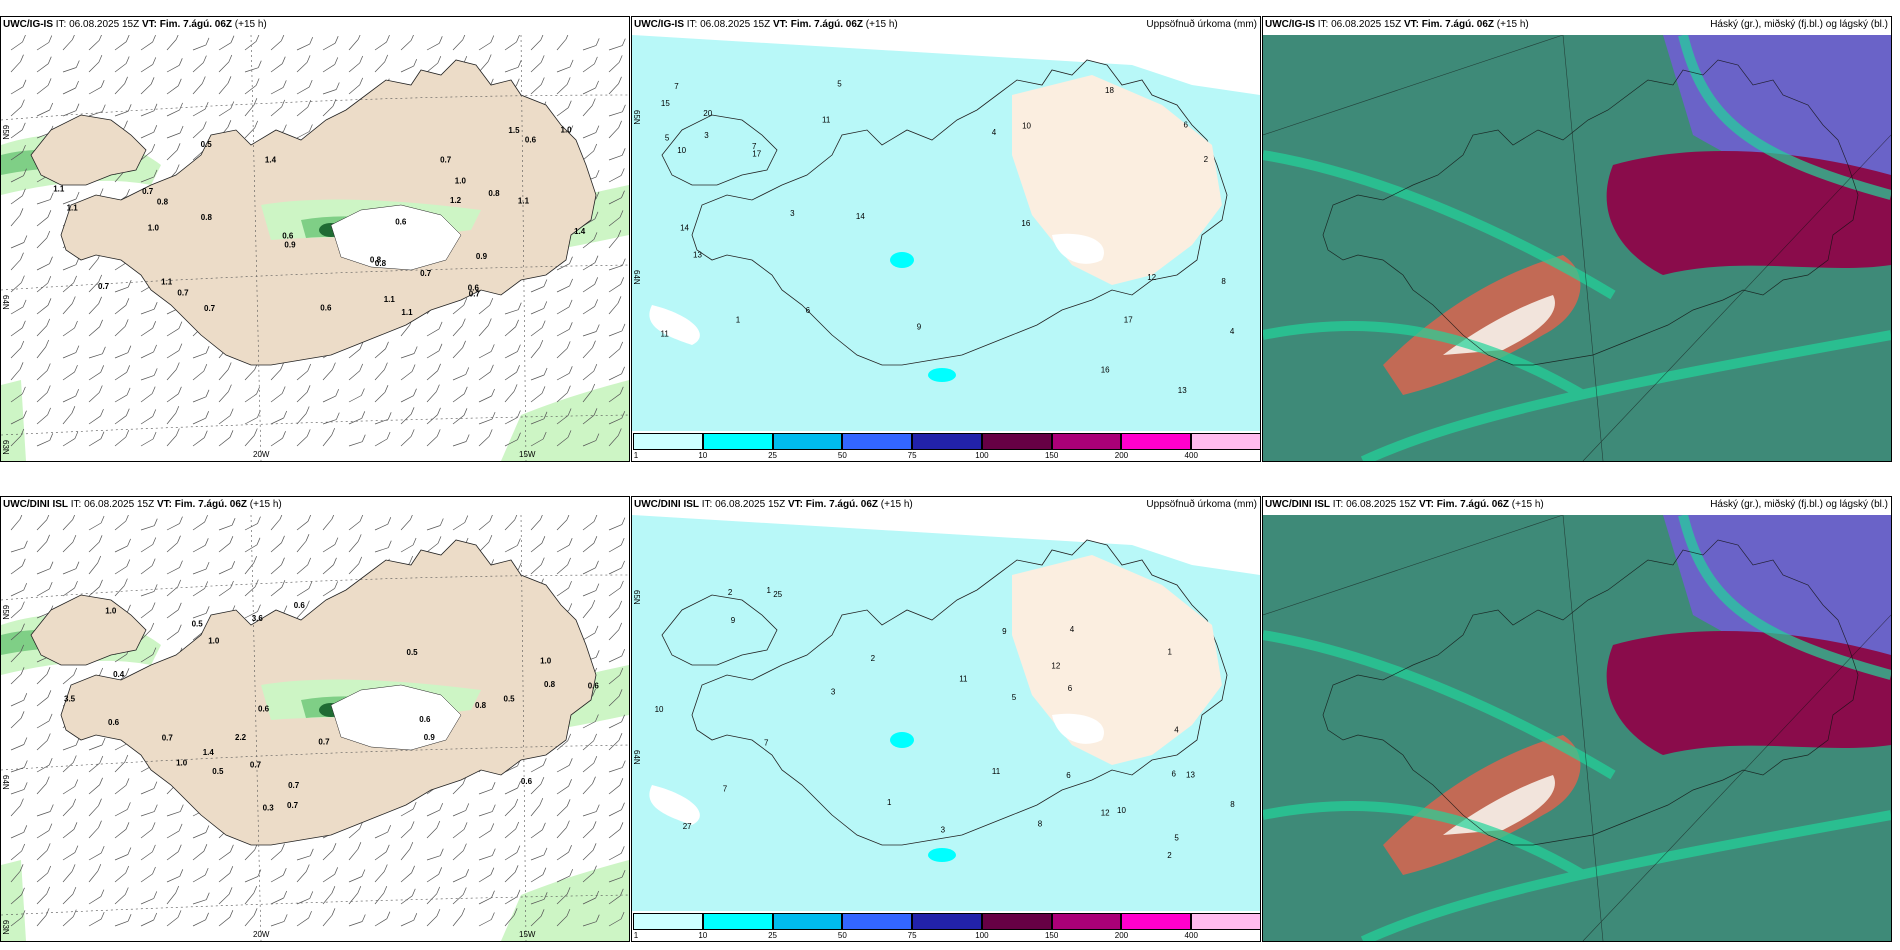 The image size is (1900, 950). I want to click on precip-area, so click(565, 420).